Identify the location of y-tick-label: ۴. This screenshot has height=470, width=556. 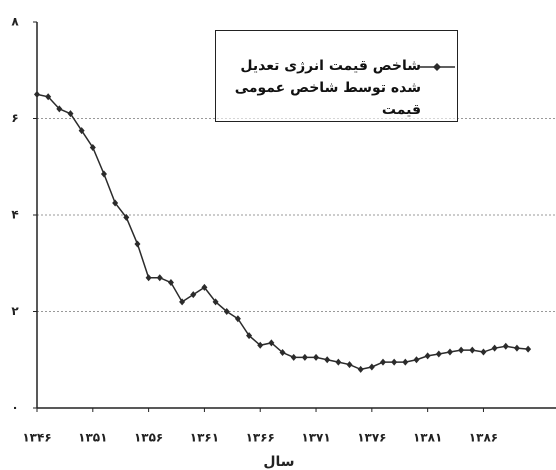
(14, 215).